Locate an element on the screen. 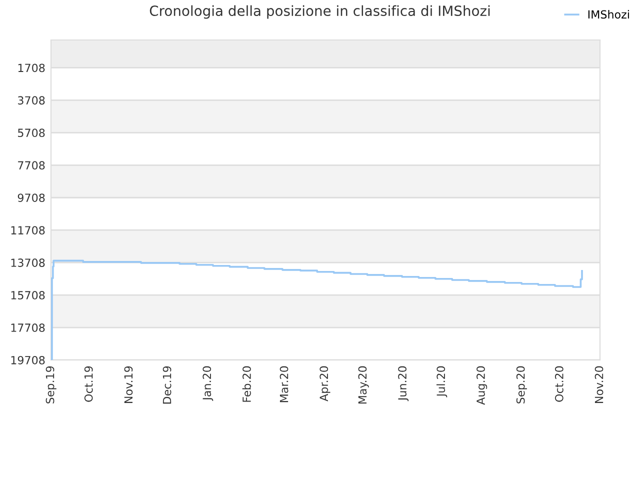  y-tick-label: 3708 is located at coordinates (31, 100).